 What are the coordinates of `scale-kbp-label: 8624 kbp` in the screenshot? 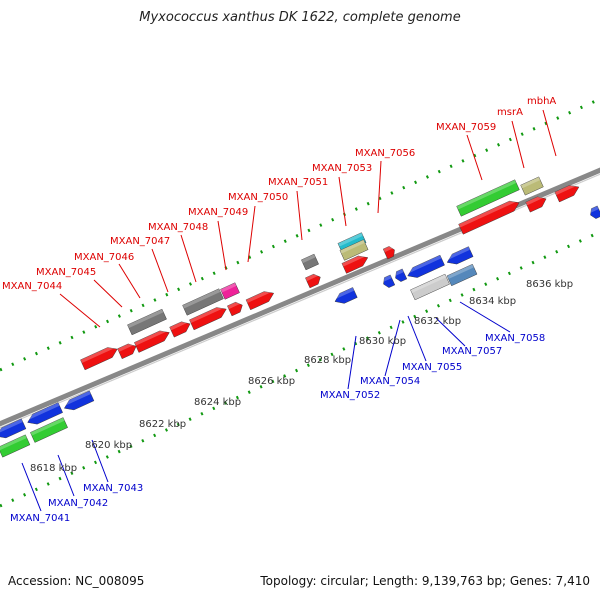 It's located at (217, 402).